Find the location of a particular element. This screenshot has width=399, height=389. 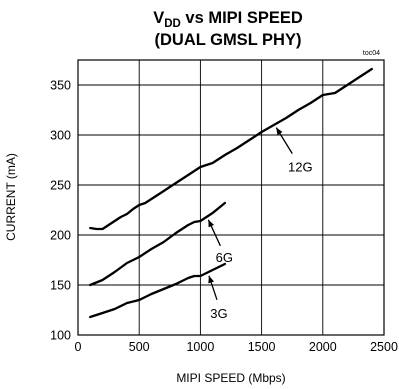

y-tick-label: 300 is located at coordinates (60, 136).